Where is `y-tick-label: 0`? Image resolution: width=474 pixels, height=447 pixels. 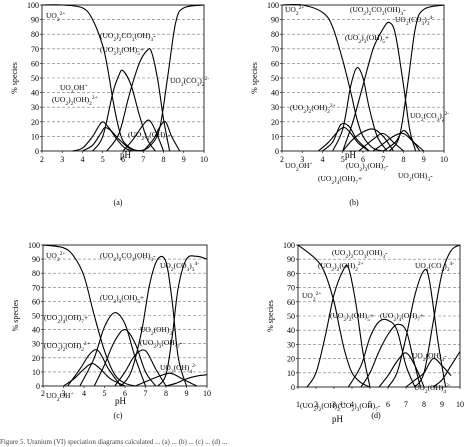 y-tick-label: 0 is located at coordinates (37, 151).